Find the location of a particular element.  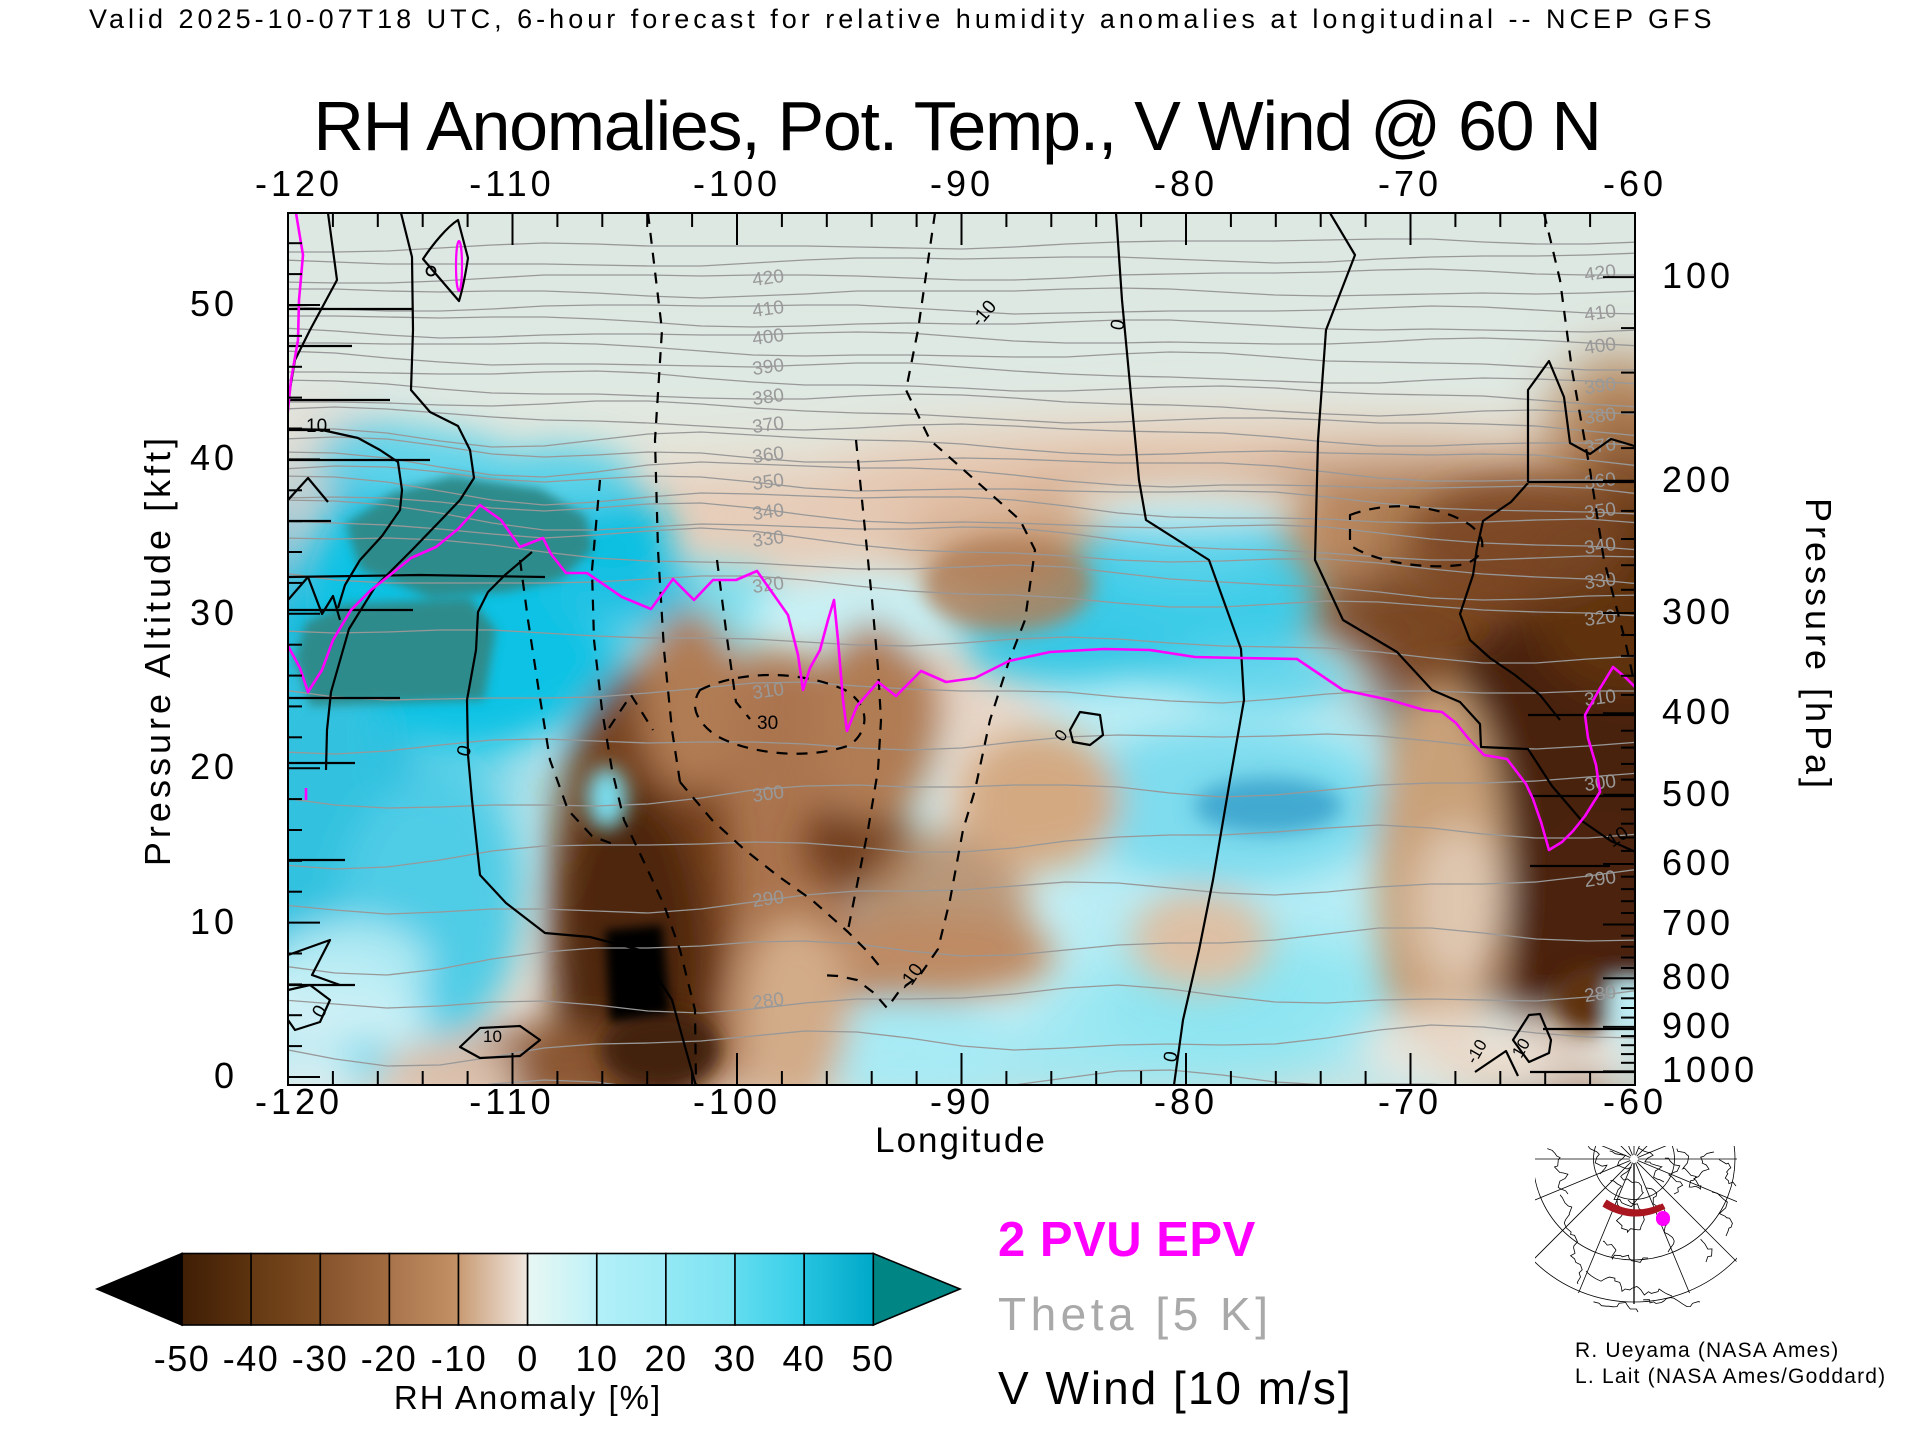

svg-text: 800 is located at coordinates (1698, 976).